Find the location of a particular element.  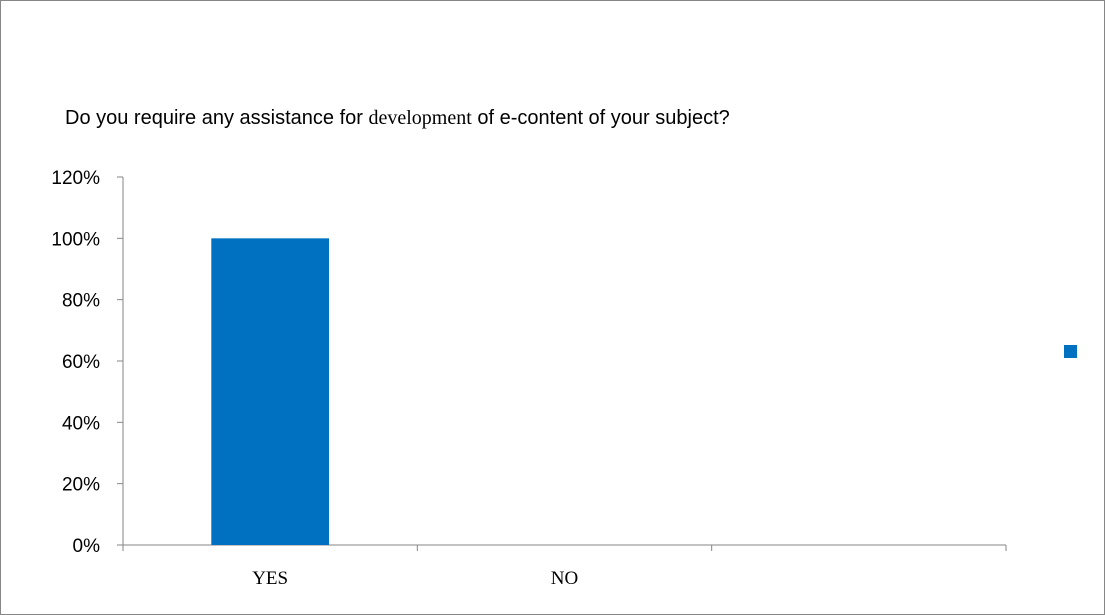

y-tick-label: 40% is located at coordinates (81, 423).